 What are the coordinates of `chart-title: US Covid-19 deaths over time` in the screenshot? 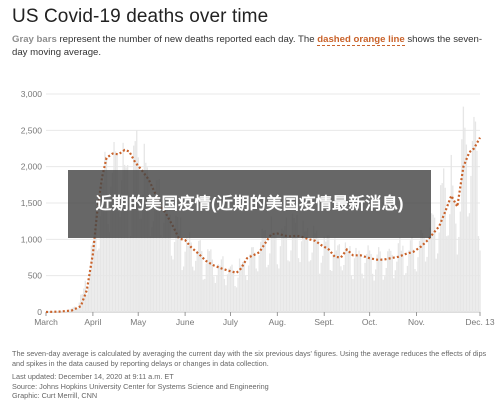 It's located at (140, 16).